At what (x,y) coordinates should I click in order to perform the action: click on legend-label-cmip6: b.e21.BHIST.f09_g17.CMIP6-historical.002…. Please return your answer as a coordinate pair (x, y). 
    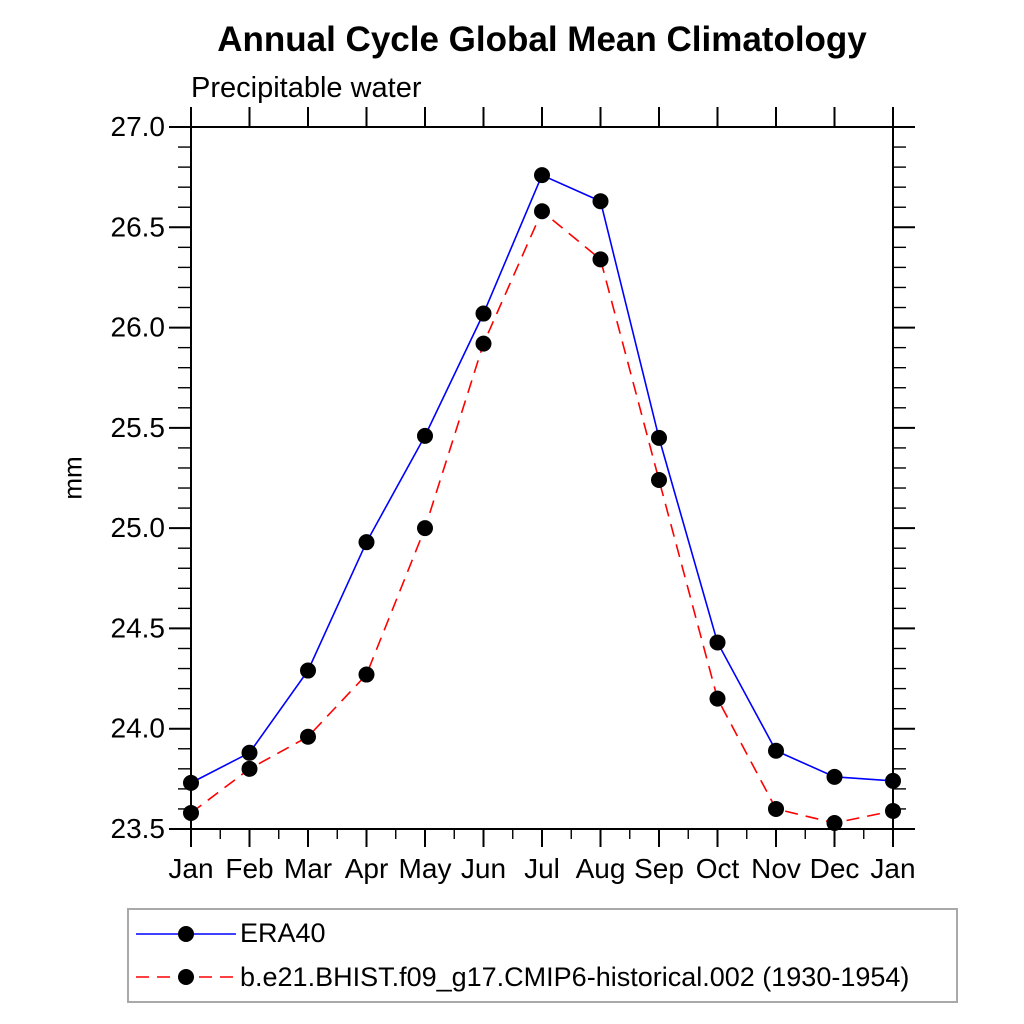
    Looking at the image, I should click on (575, 976).